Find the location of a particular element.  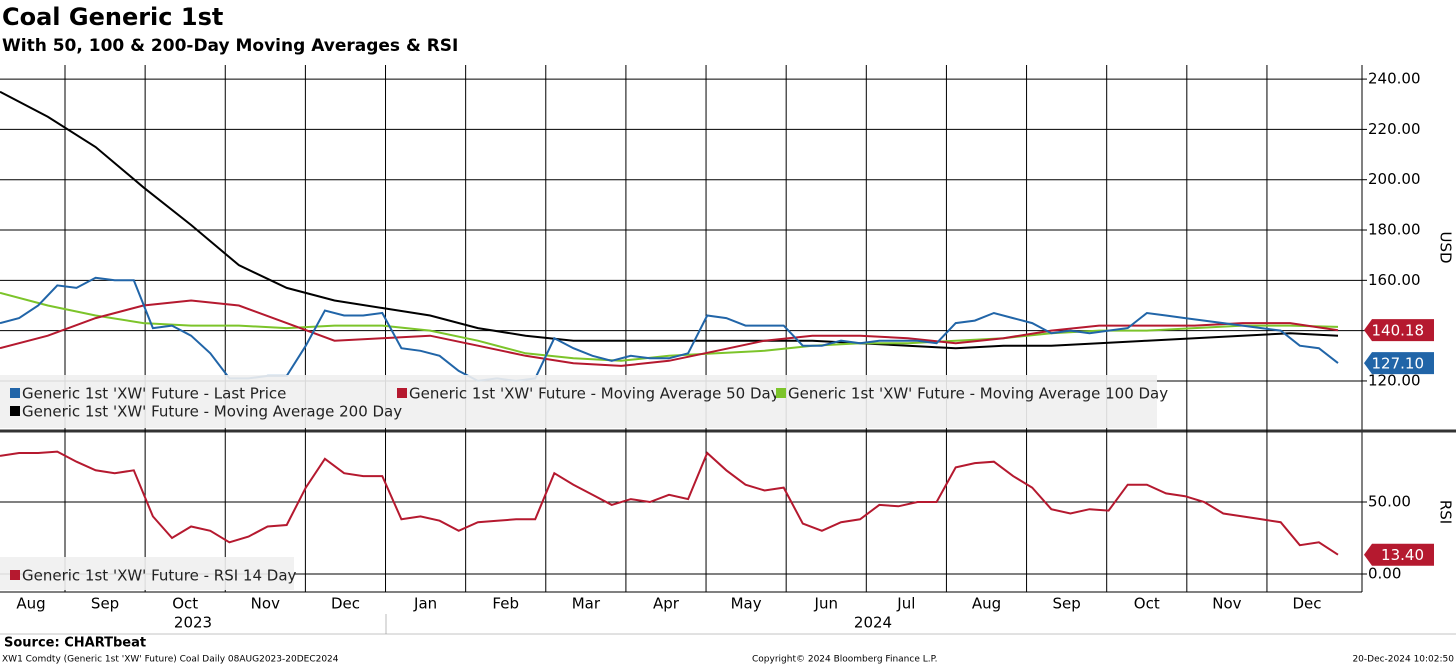

y-tick-label: 200.00 is located at coordinates (1394, 179).